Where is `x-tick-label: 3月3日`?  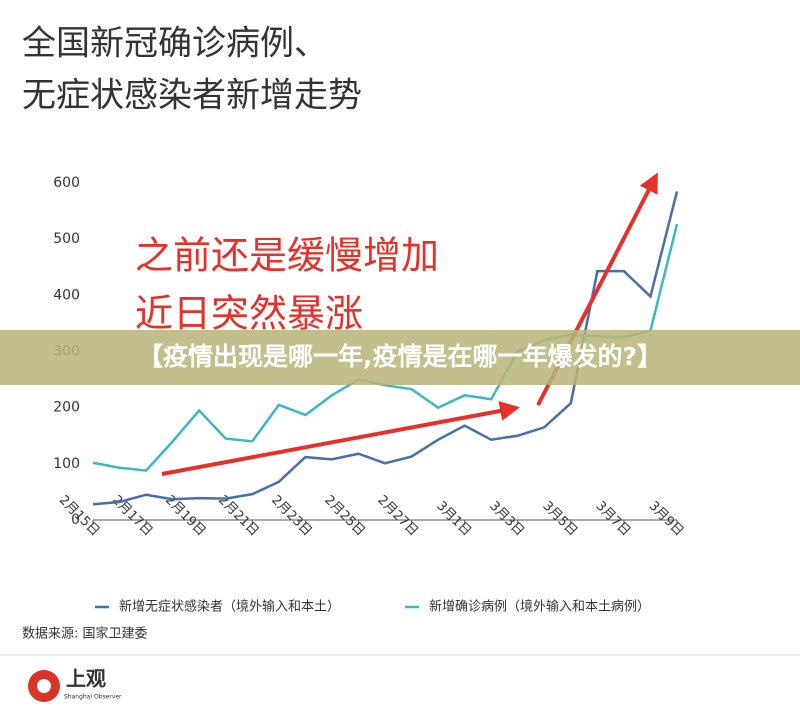
x-tick-label: 3月3日 is located at coordinates (506, 519).